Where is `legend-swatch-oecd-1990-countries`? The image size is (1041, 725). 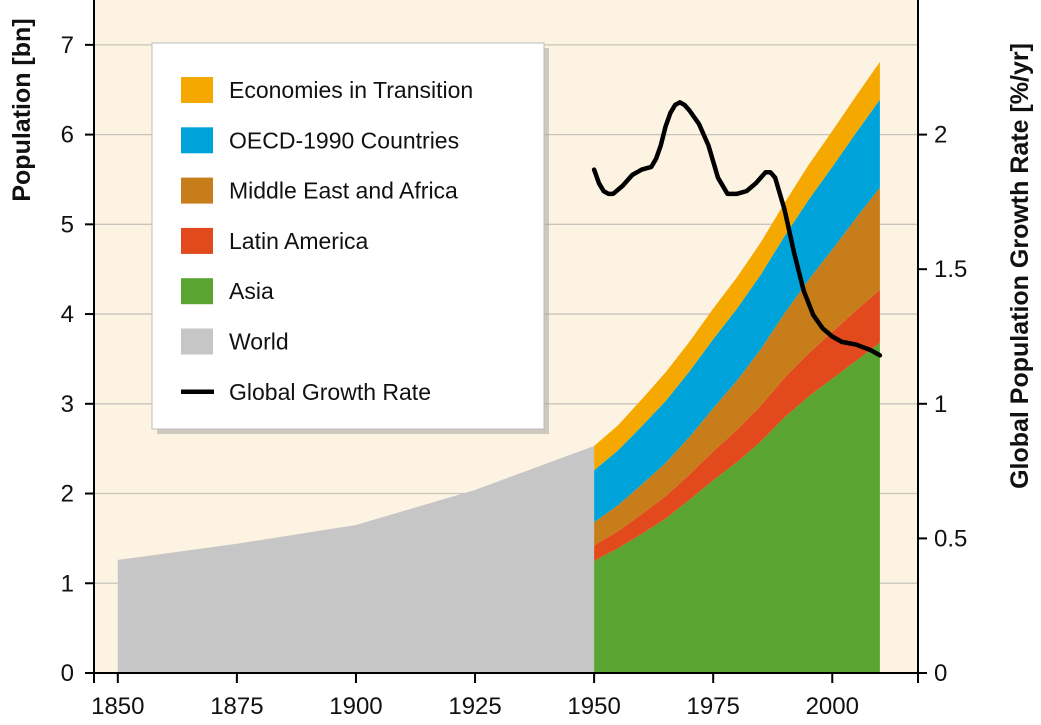
legend-swatch-oecd-1990-countries is located at coordinates (197, 140).